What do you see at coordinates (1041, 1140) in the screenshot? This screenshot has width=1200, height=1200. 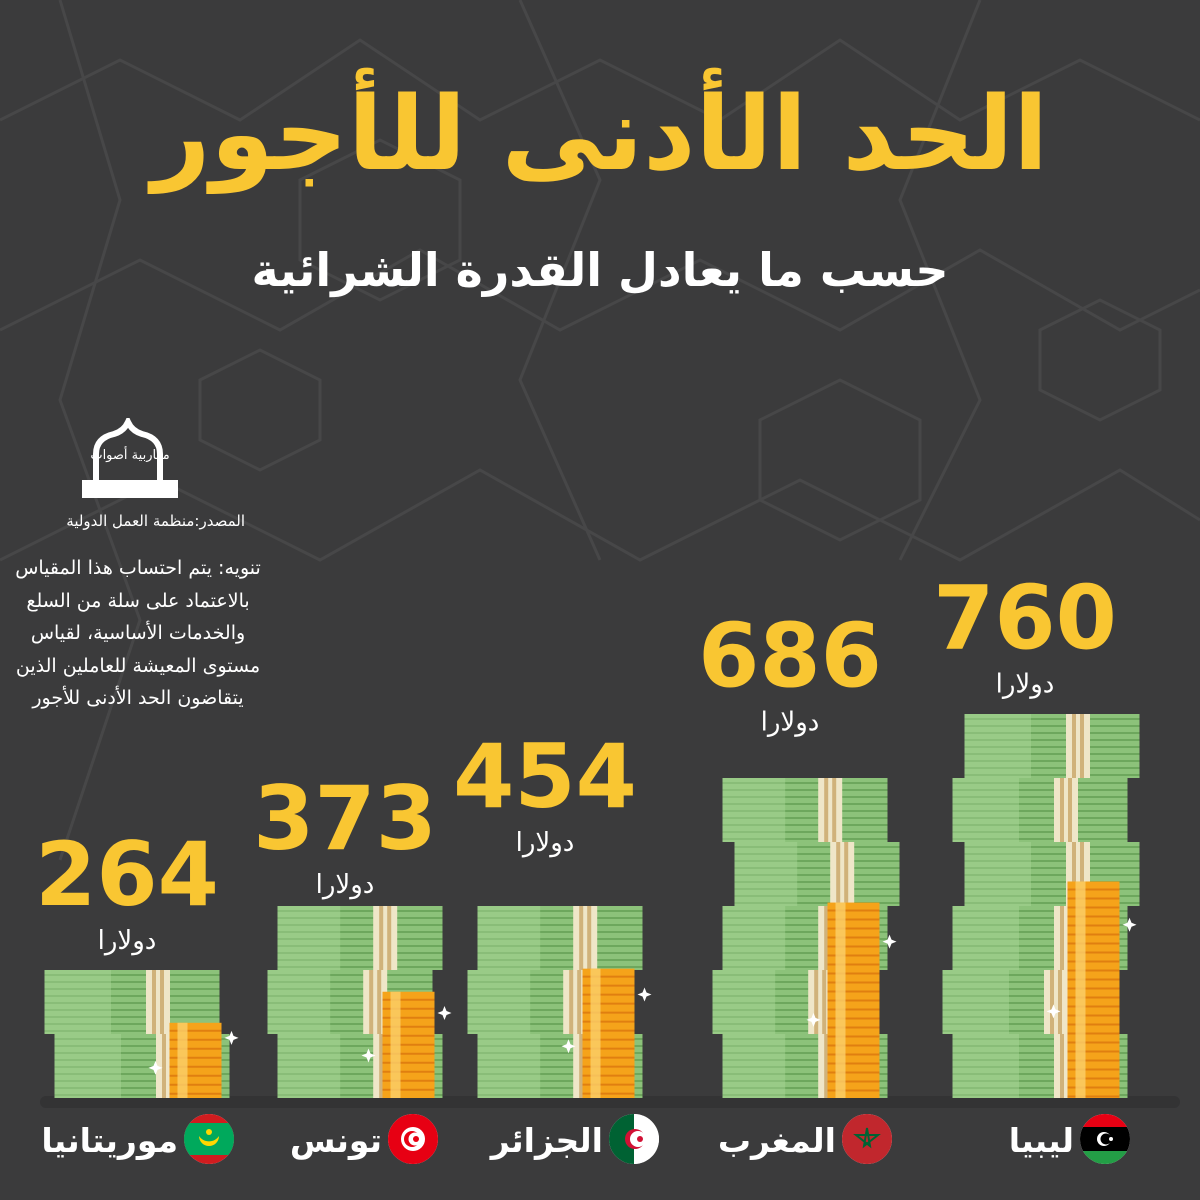 I see `country-label: ليبيا` at bounding box center [1041, 1140].